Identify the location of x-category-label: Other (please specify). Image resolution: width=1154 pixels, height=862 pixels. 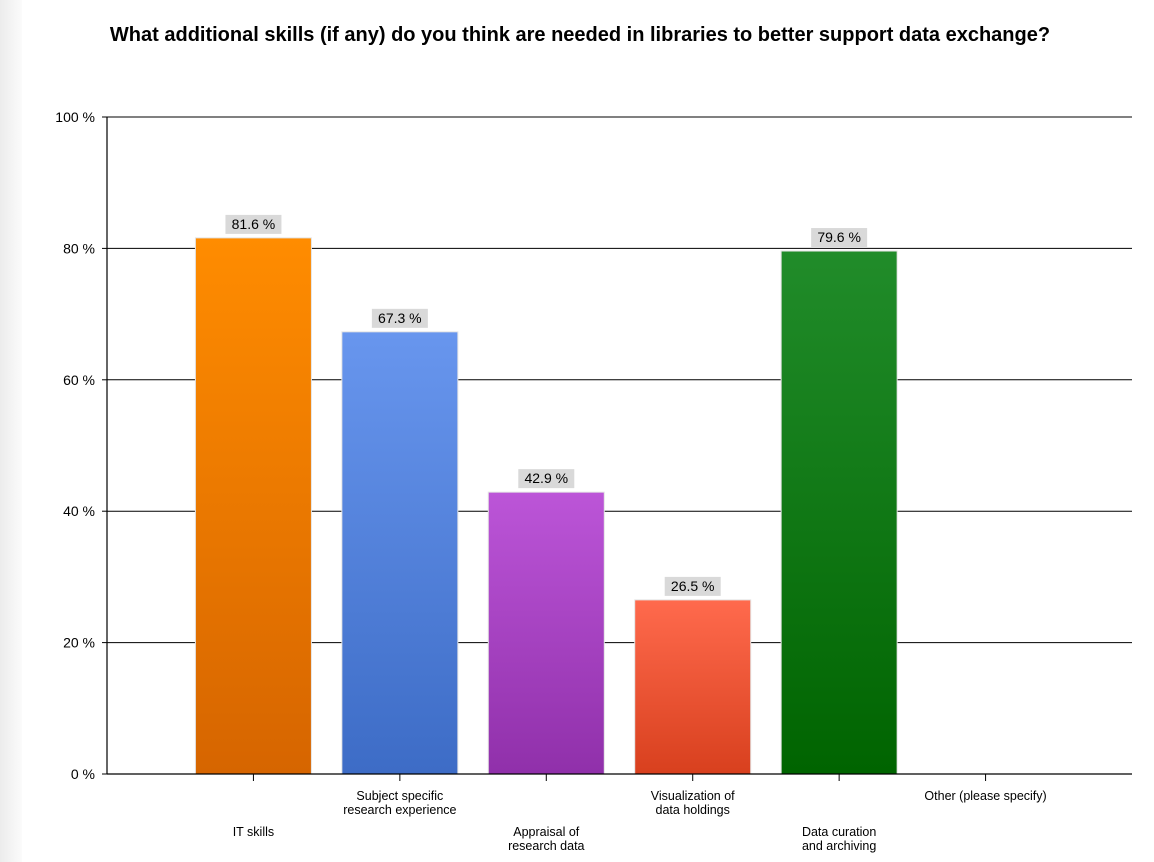
(985, 796).